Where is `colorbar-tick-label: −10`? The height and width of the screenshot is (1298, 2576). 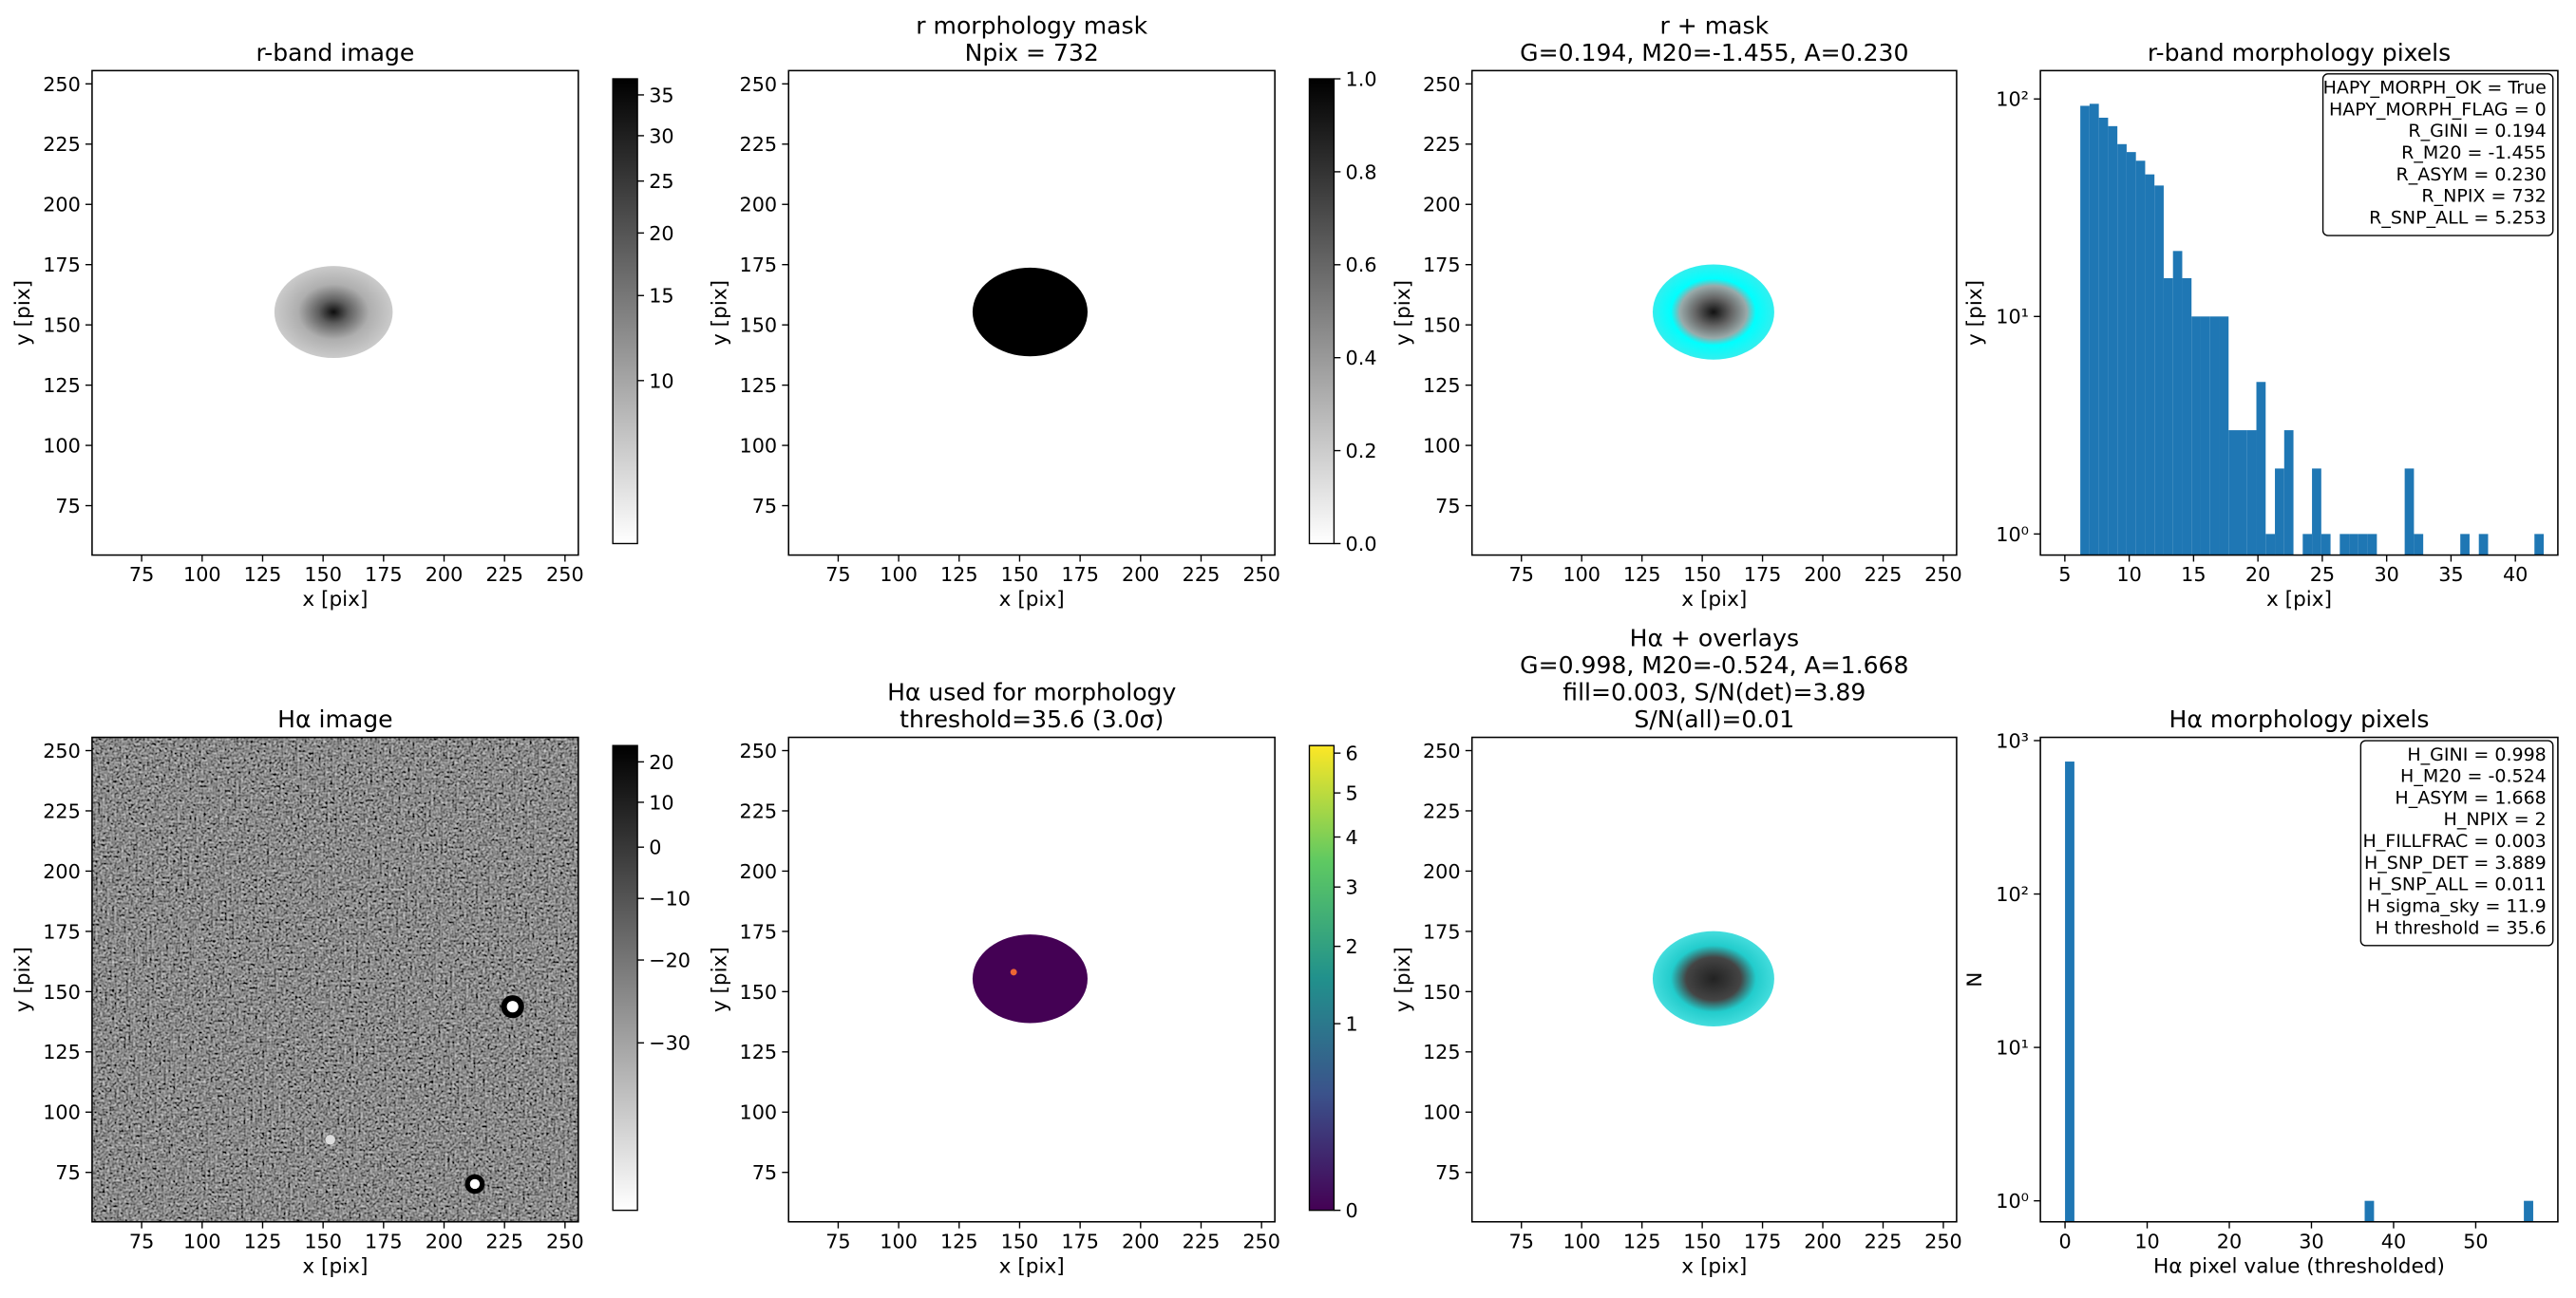
colorbar-tick-label: −10 is located at coordinates (670, 899).